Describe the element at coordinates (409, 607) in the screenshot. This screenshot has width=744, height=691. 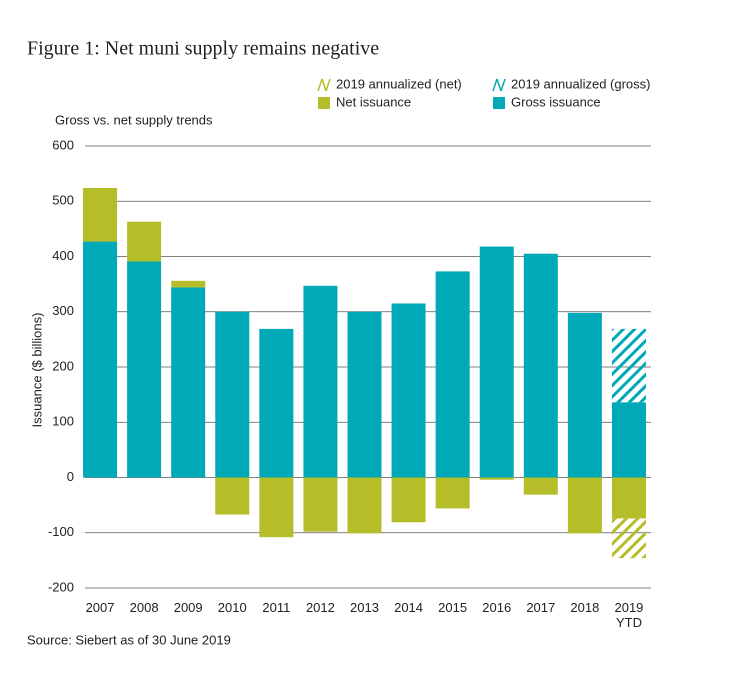
I see `x-tick-label: 2014` at that location.